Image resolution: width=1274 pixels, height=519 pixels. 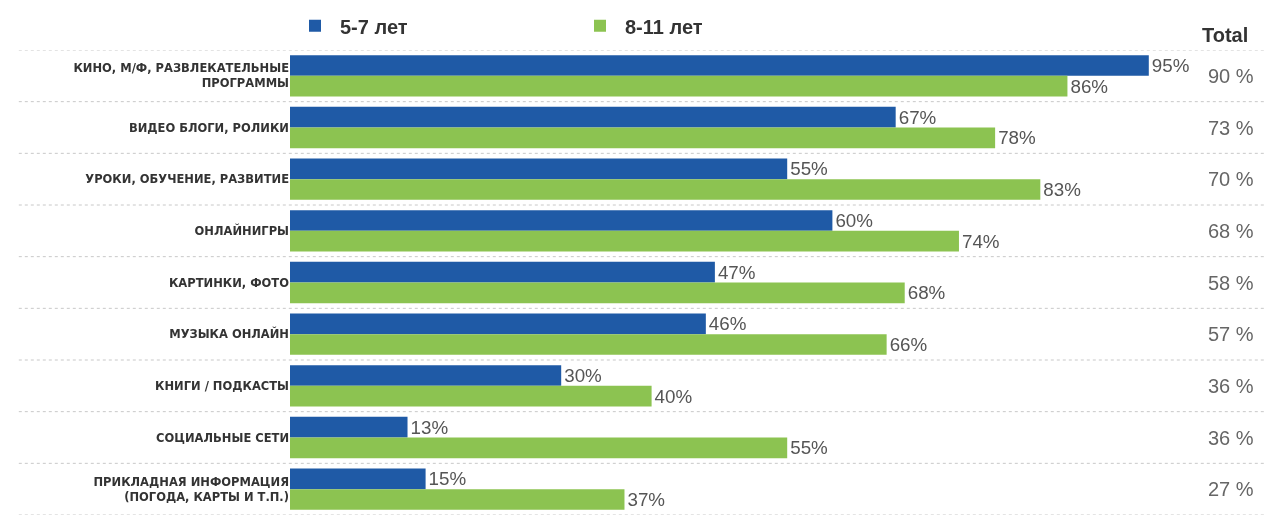 What do you see at coordinates (229, 334) in the screenshot?
I see `y-tick-label: МУЗЫКА ОНЛАЙН` at bounding box center [229, 334].